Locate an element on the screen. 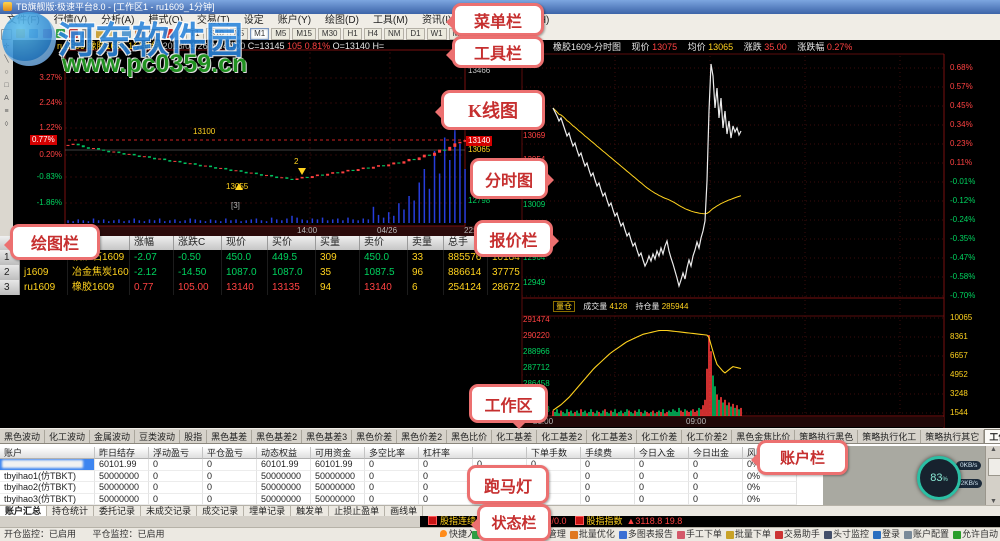 This screenshot has height=541, width=1000. workspace-tab: 黑色基差 is located at coordinates (230, 437).